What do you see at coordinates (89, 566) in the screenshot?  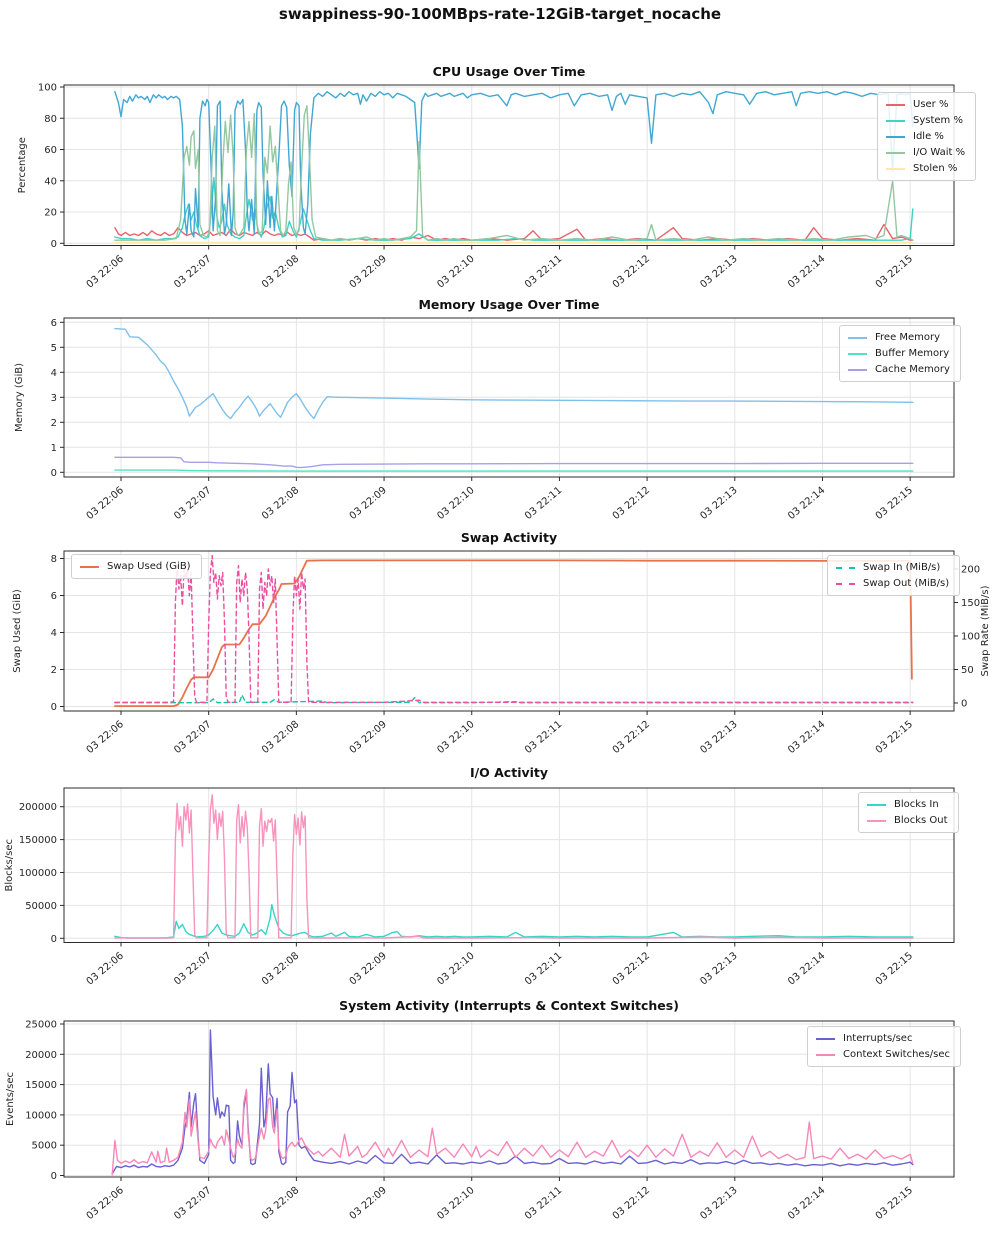 I see `swap-used-gib-line-swatch` at bounding box center [89, 566].